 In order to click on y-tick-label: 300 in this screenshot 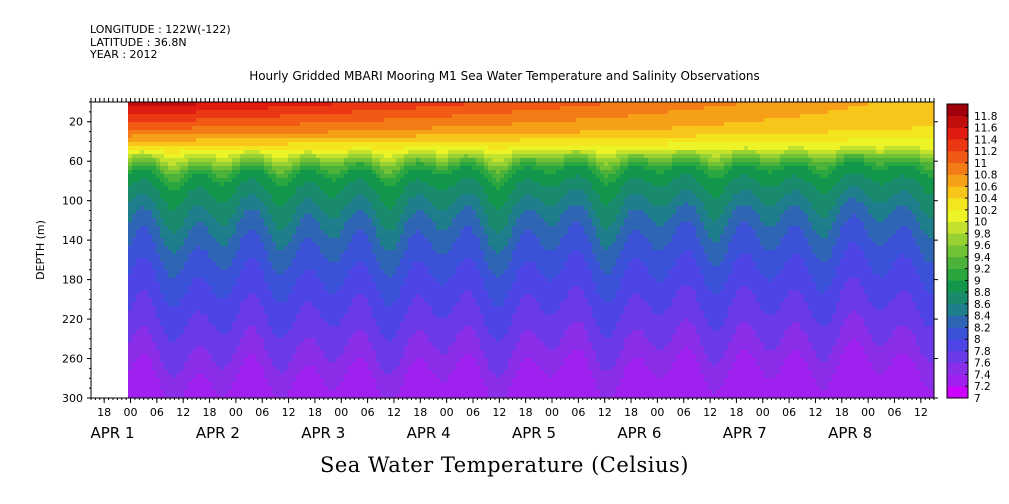, I will do `click(72, 398)`.